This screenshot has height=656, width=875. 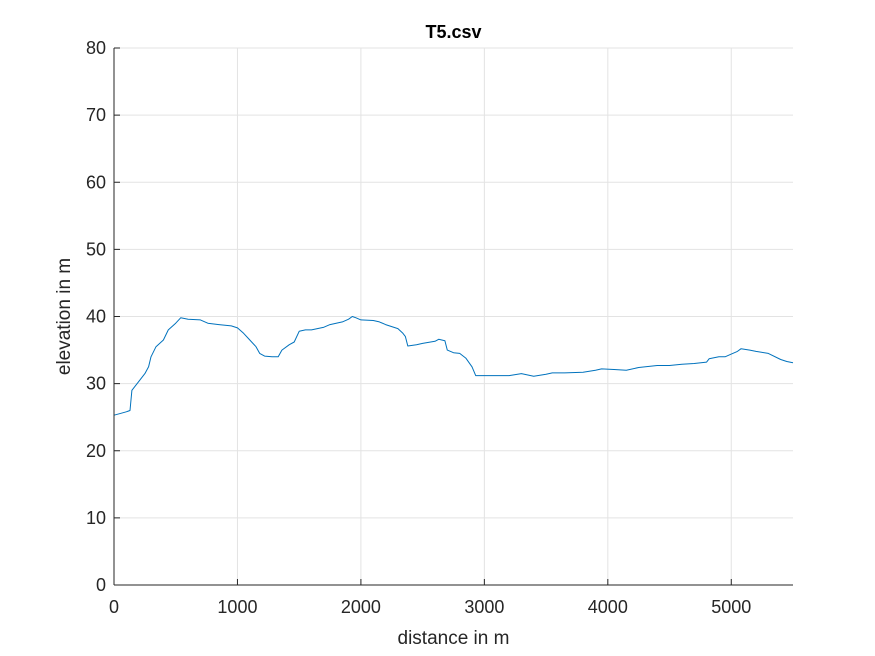 What do you see at coordinates (96, 48) in the screenshot?
I see `y-tick-label: 80` at bounding box center [96, 48].